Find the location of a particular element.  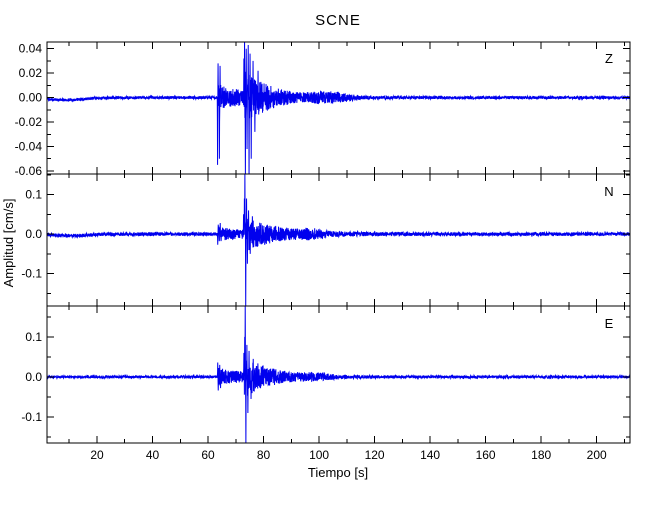

x-tick-label: 200 is located at coordinates (597, 455).